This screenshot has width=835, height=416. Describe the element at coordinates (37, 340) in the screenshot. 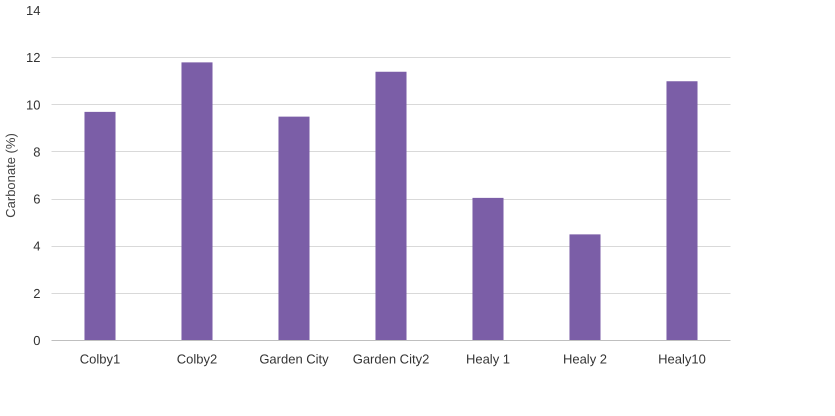

I see `y-tick-label: 0` at that location.